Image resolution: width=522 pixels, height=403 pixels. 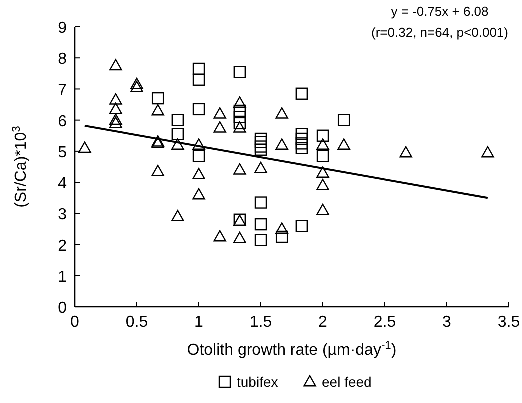 What do you see at coordinates (63, 215) in the screenshot?
I see `y-tick-label: 3` at bounding box center [63, 215].